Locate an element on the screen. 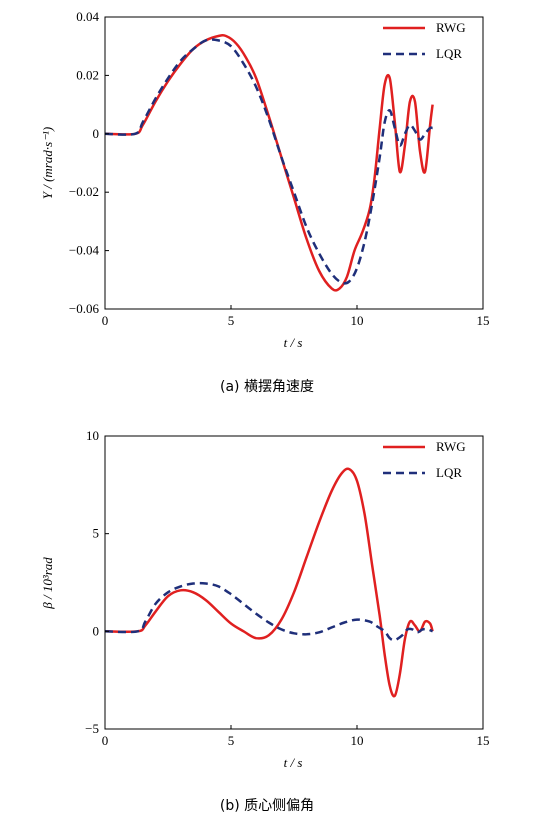 This screenshot has width=535, height=827. chart-a-x-tick-label: 10 is located at coordinates (357, 320).